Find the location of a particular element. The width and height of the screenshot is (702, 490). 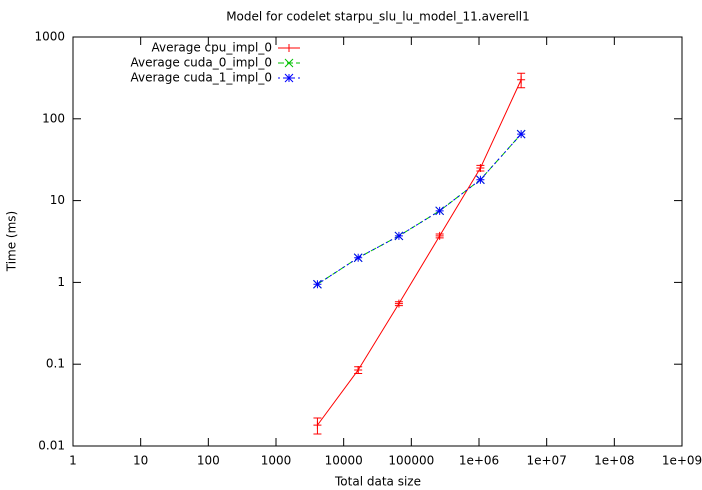

x-tick-label: 1000 is located at coordinates (276, 461).